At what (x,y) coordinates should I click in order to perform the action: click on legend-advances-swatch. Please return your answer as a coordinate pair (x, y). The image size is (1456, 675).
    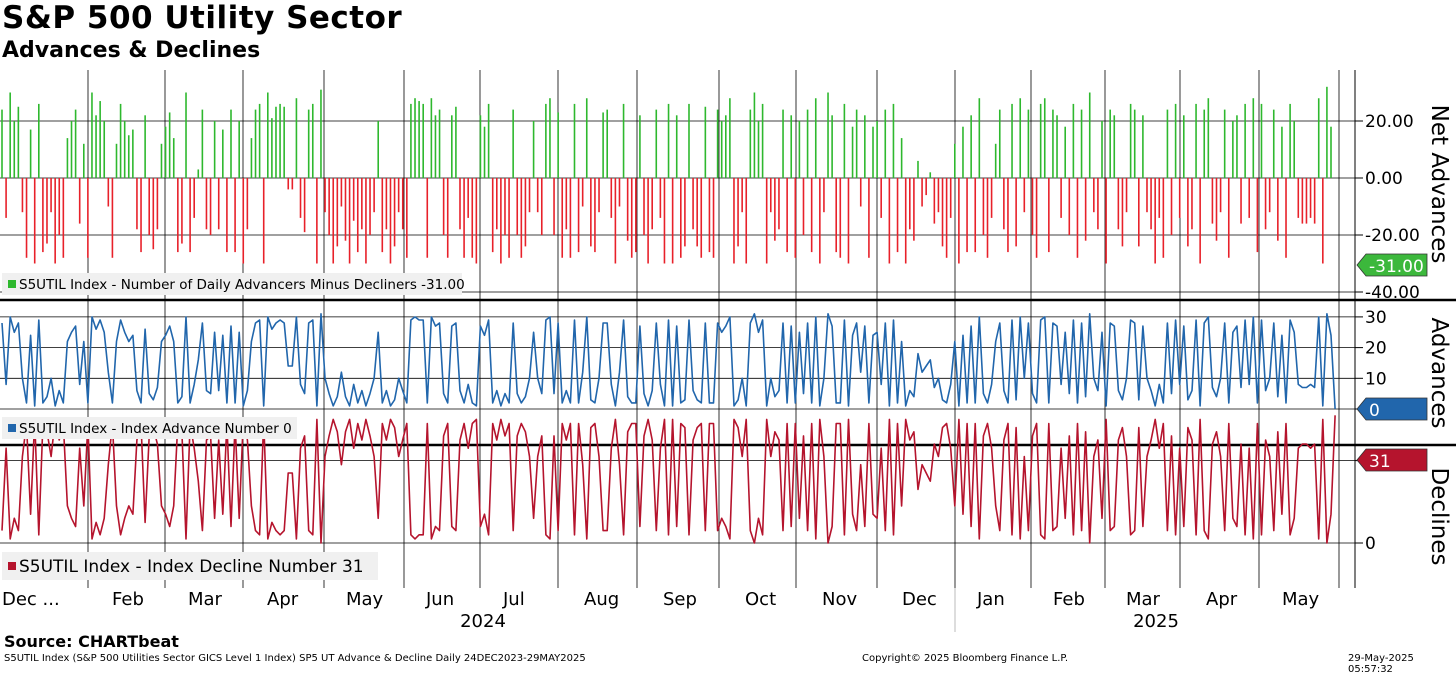
    Looking at the image, I should click on (12, 428).